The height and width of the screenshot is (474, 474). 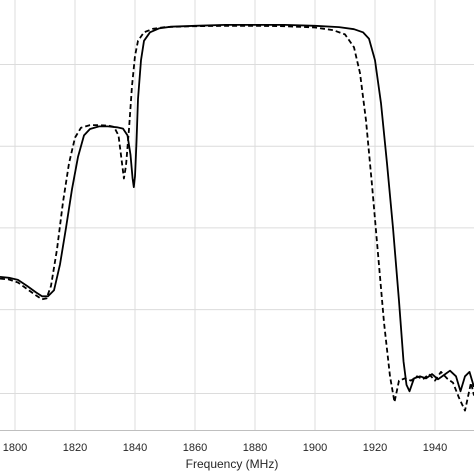 What do you see at coordinates (195, 448) in the screenshot?
I see `x-tick-label-1860: 1860` at bounding box center [195, 448].